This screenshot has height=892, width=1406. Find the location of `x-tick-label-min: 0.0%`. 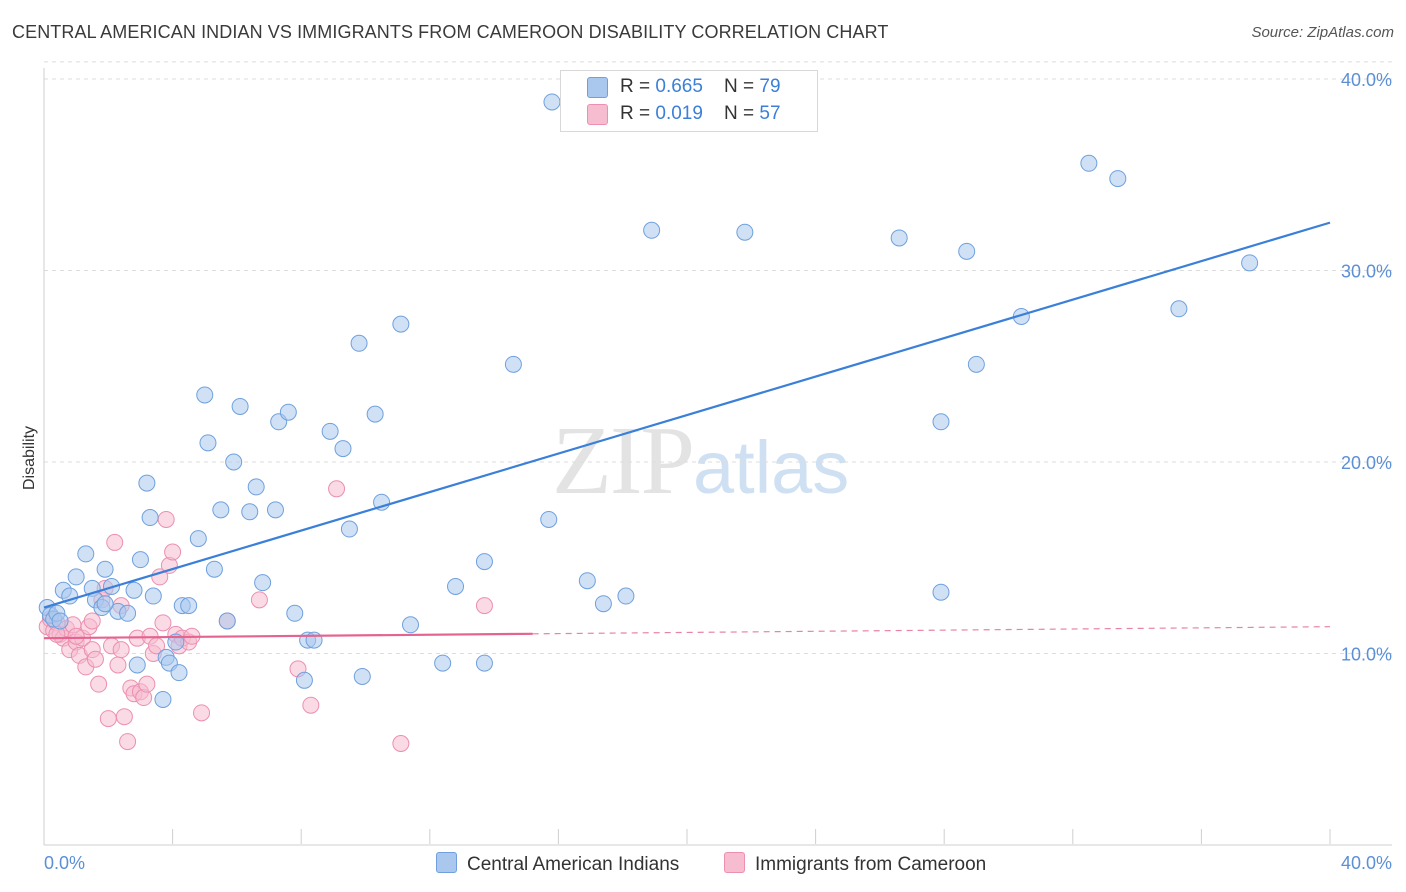

x-tick-label-min: 0.0% is located at coordinates (64, 863).